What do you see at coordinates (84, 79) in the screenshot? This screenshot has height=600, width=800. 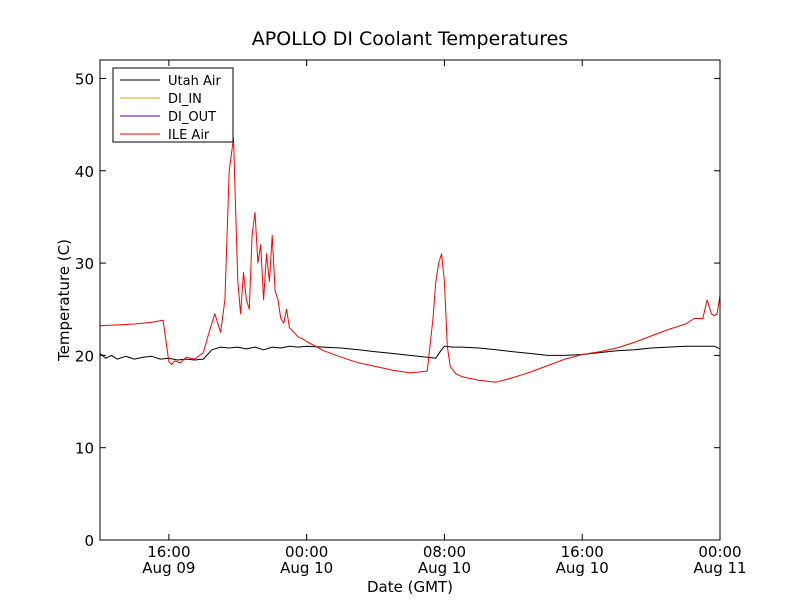 I see `y-tick-label: 50` at bounding box center [84, 79].